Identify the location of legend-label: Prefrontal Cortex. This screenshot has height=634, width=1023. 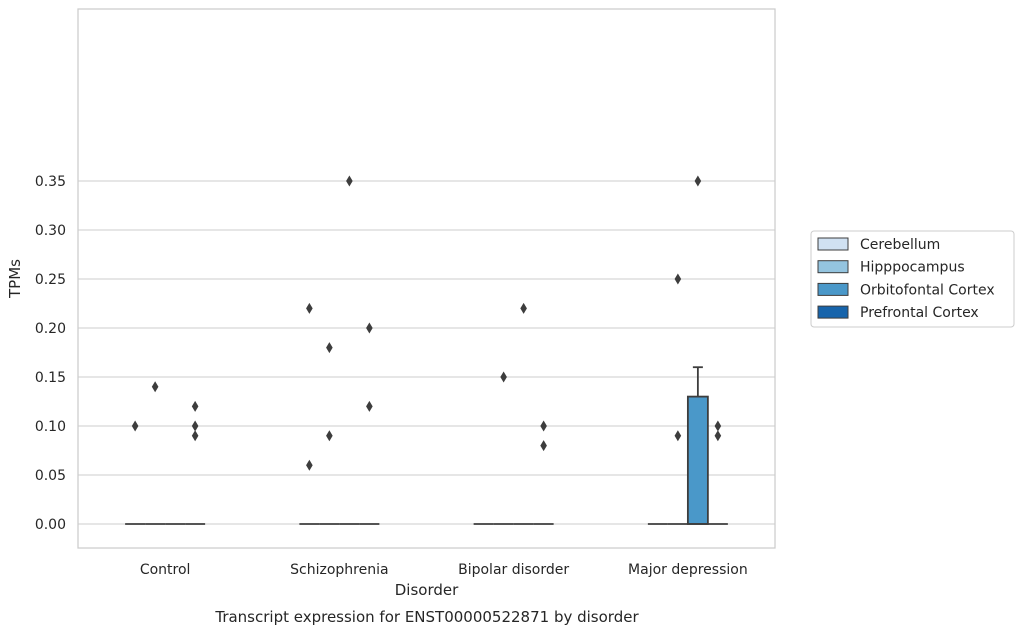
(919, 313).